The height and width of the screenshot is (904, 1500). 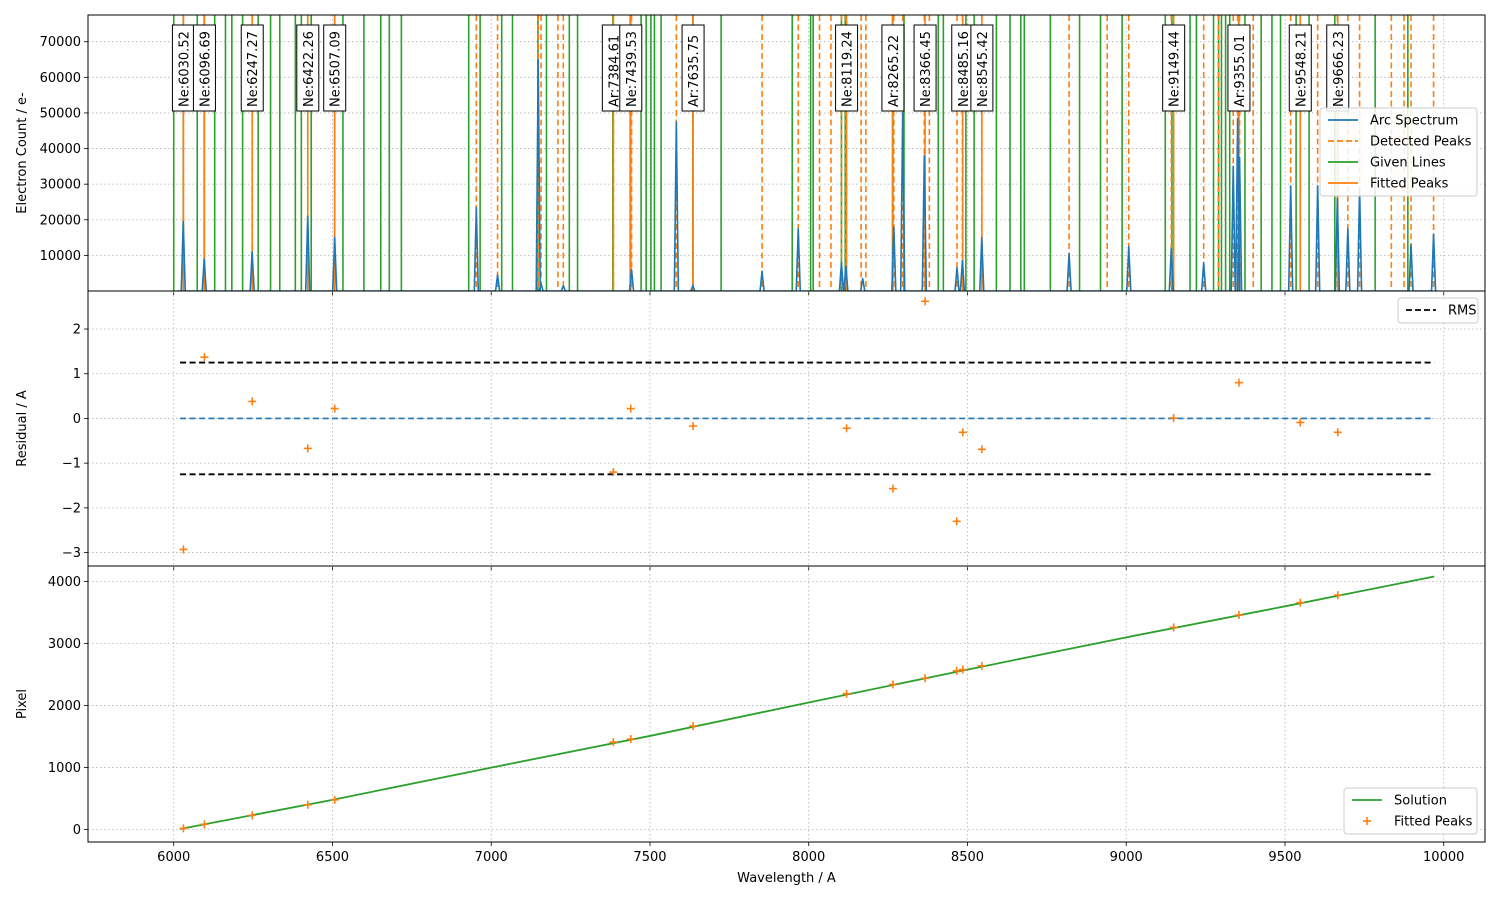 What do you see at coordinates (1408, 163) in the screenshot?
I see `legend-label: Given Lines` at bounding box center [1408, 163].